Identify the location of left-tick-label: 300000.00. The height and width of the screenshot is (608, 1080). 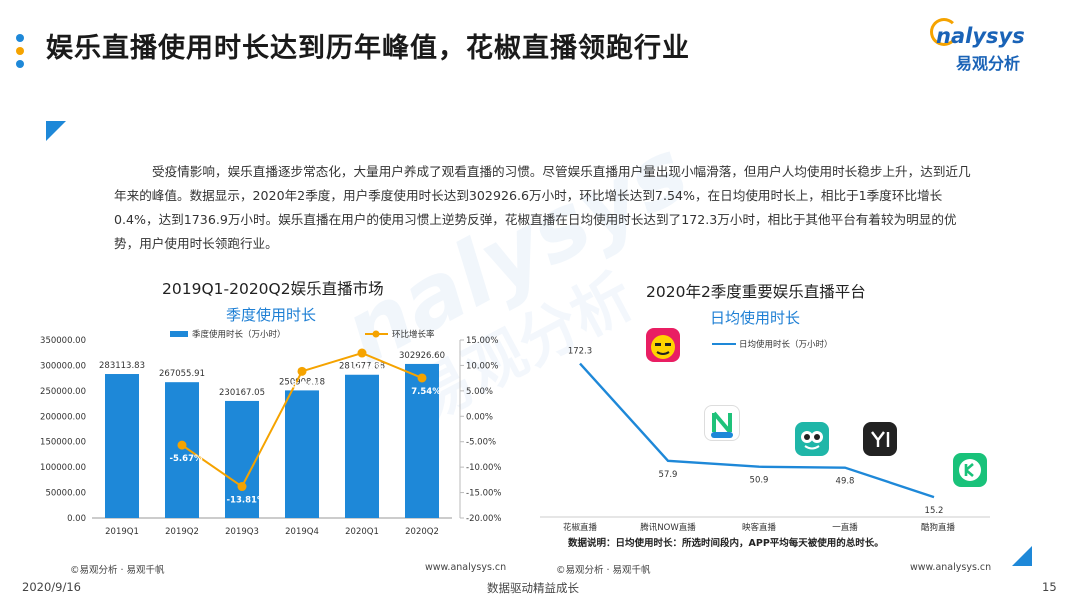
(63, 366).